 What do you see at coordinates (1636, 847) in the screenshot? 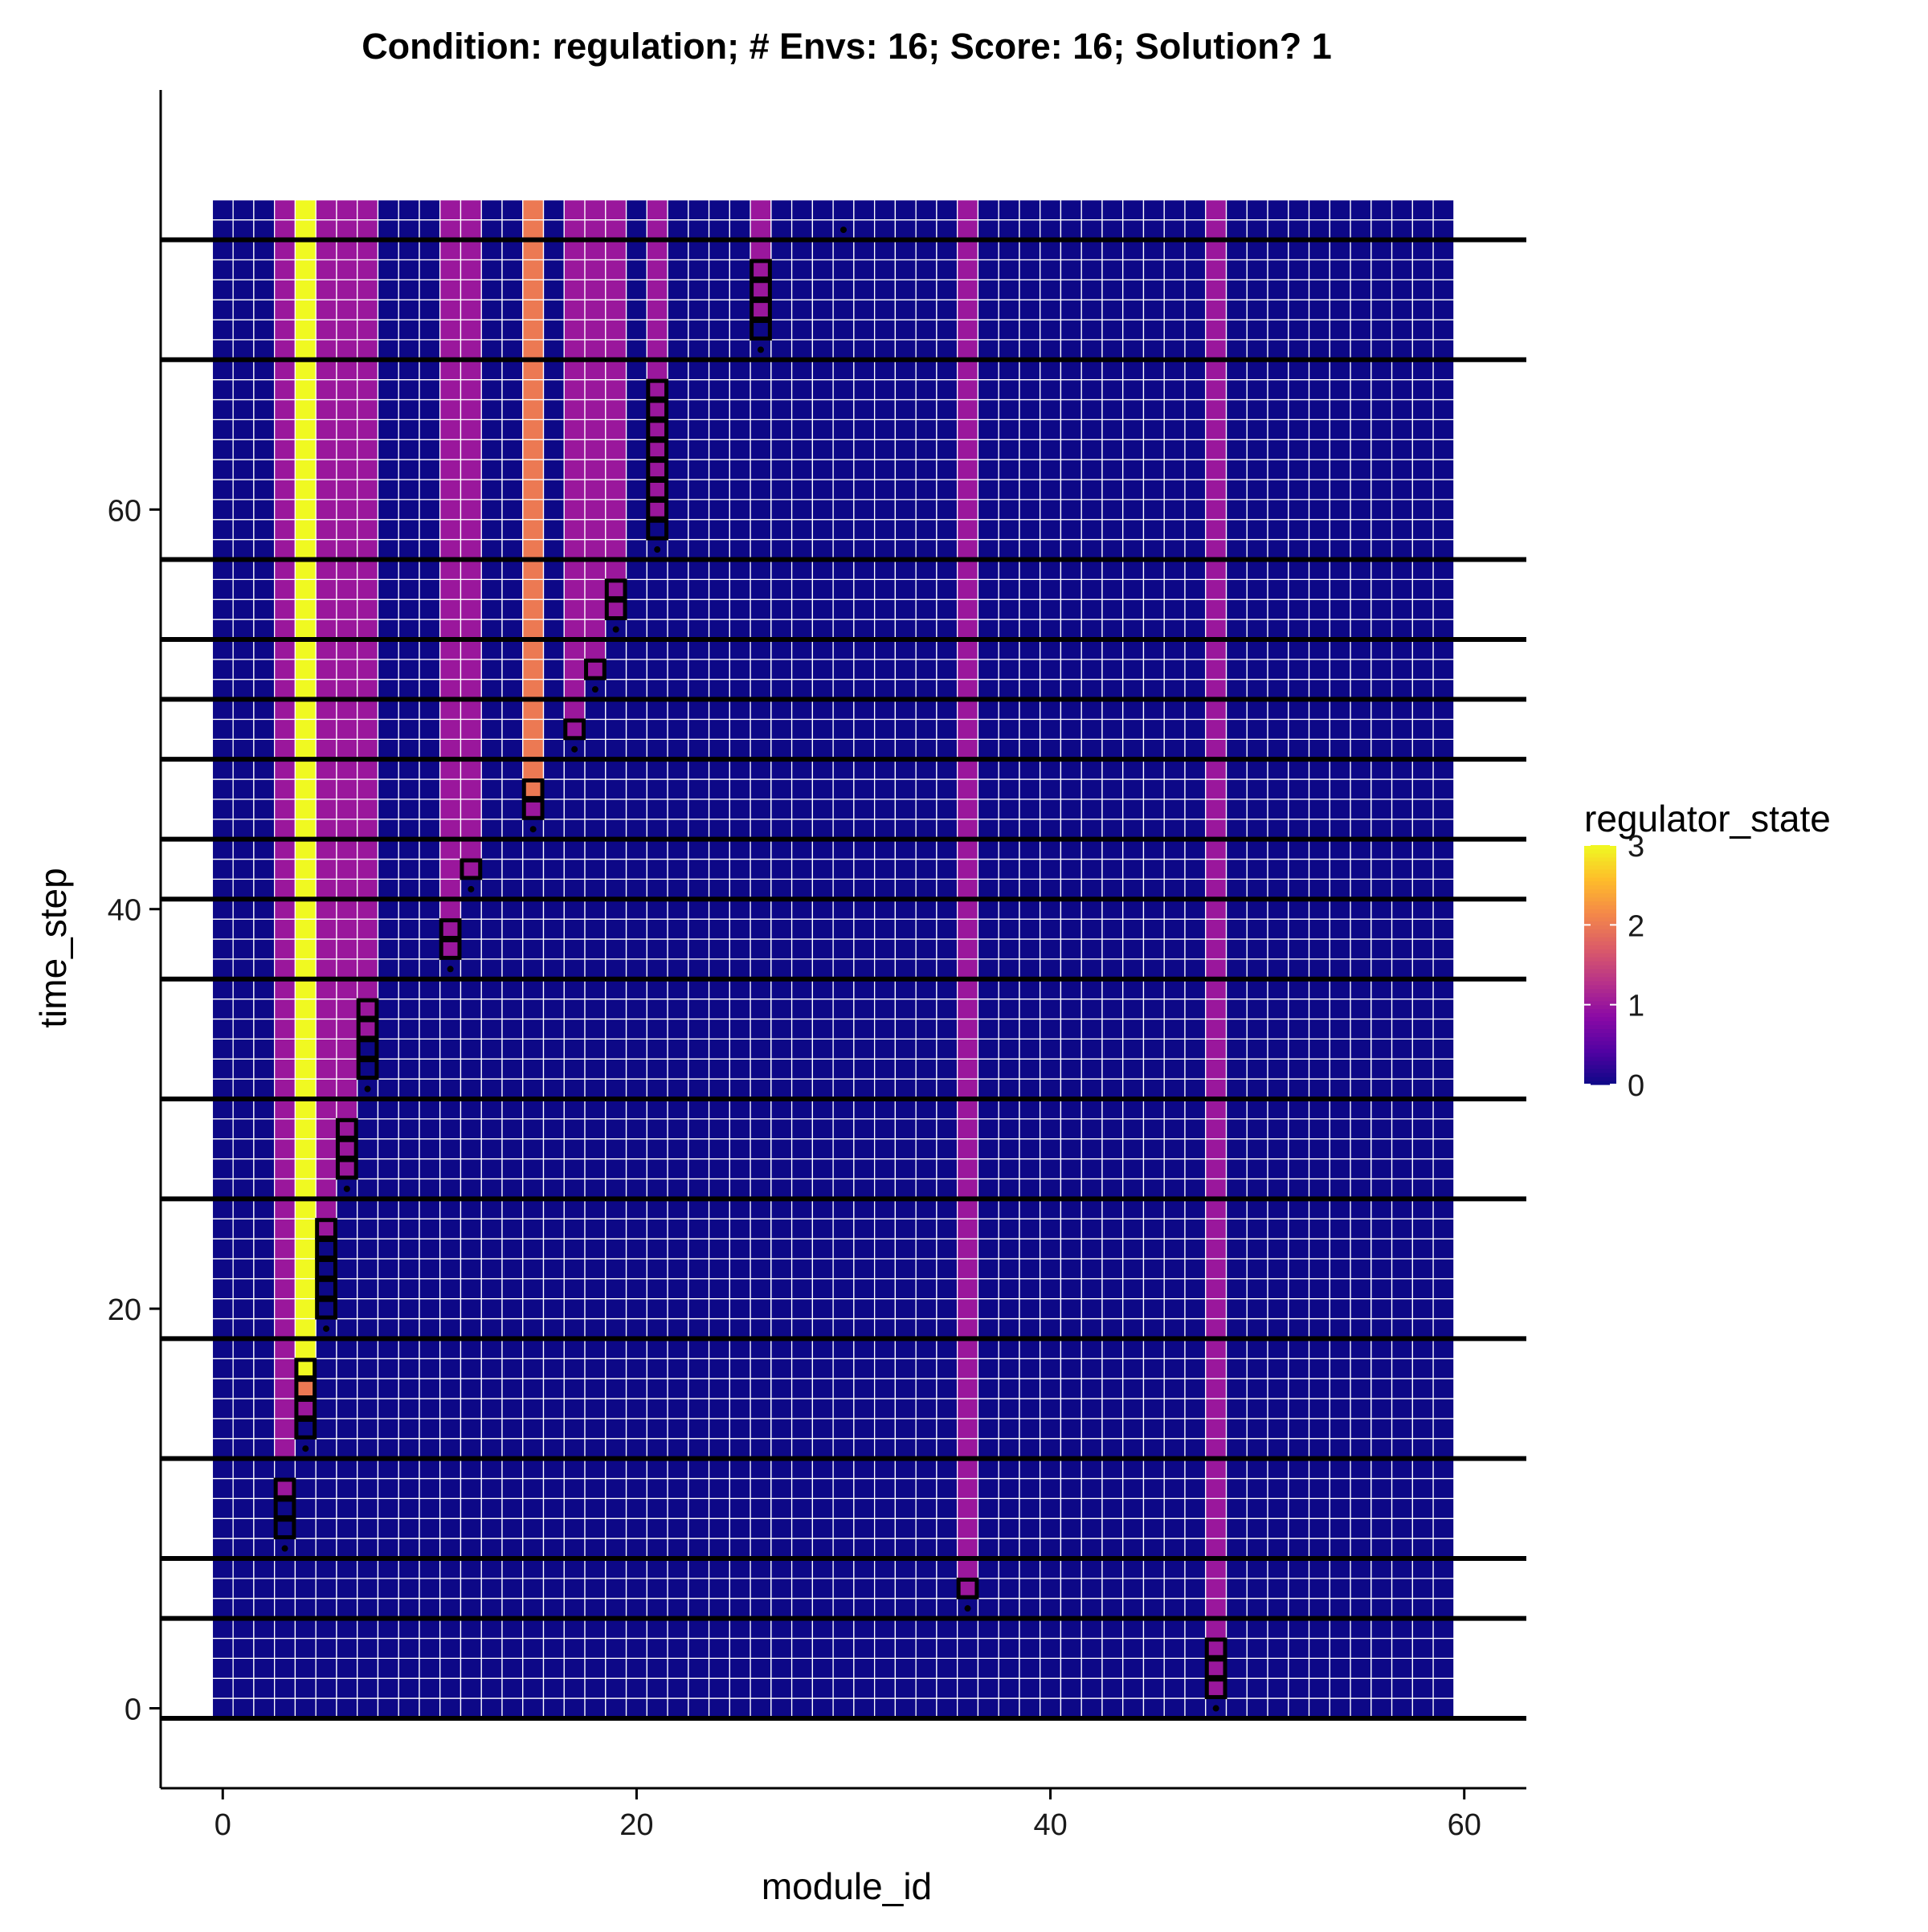
I see `legend-tick-label: 3` at bounding box center [1636, 847].